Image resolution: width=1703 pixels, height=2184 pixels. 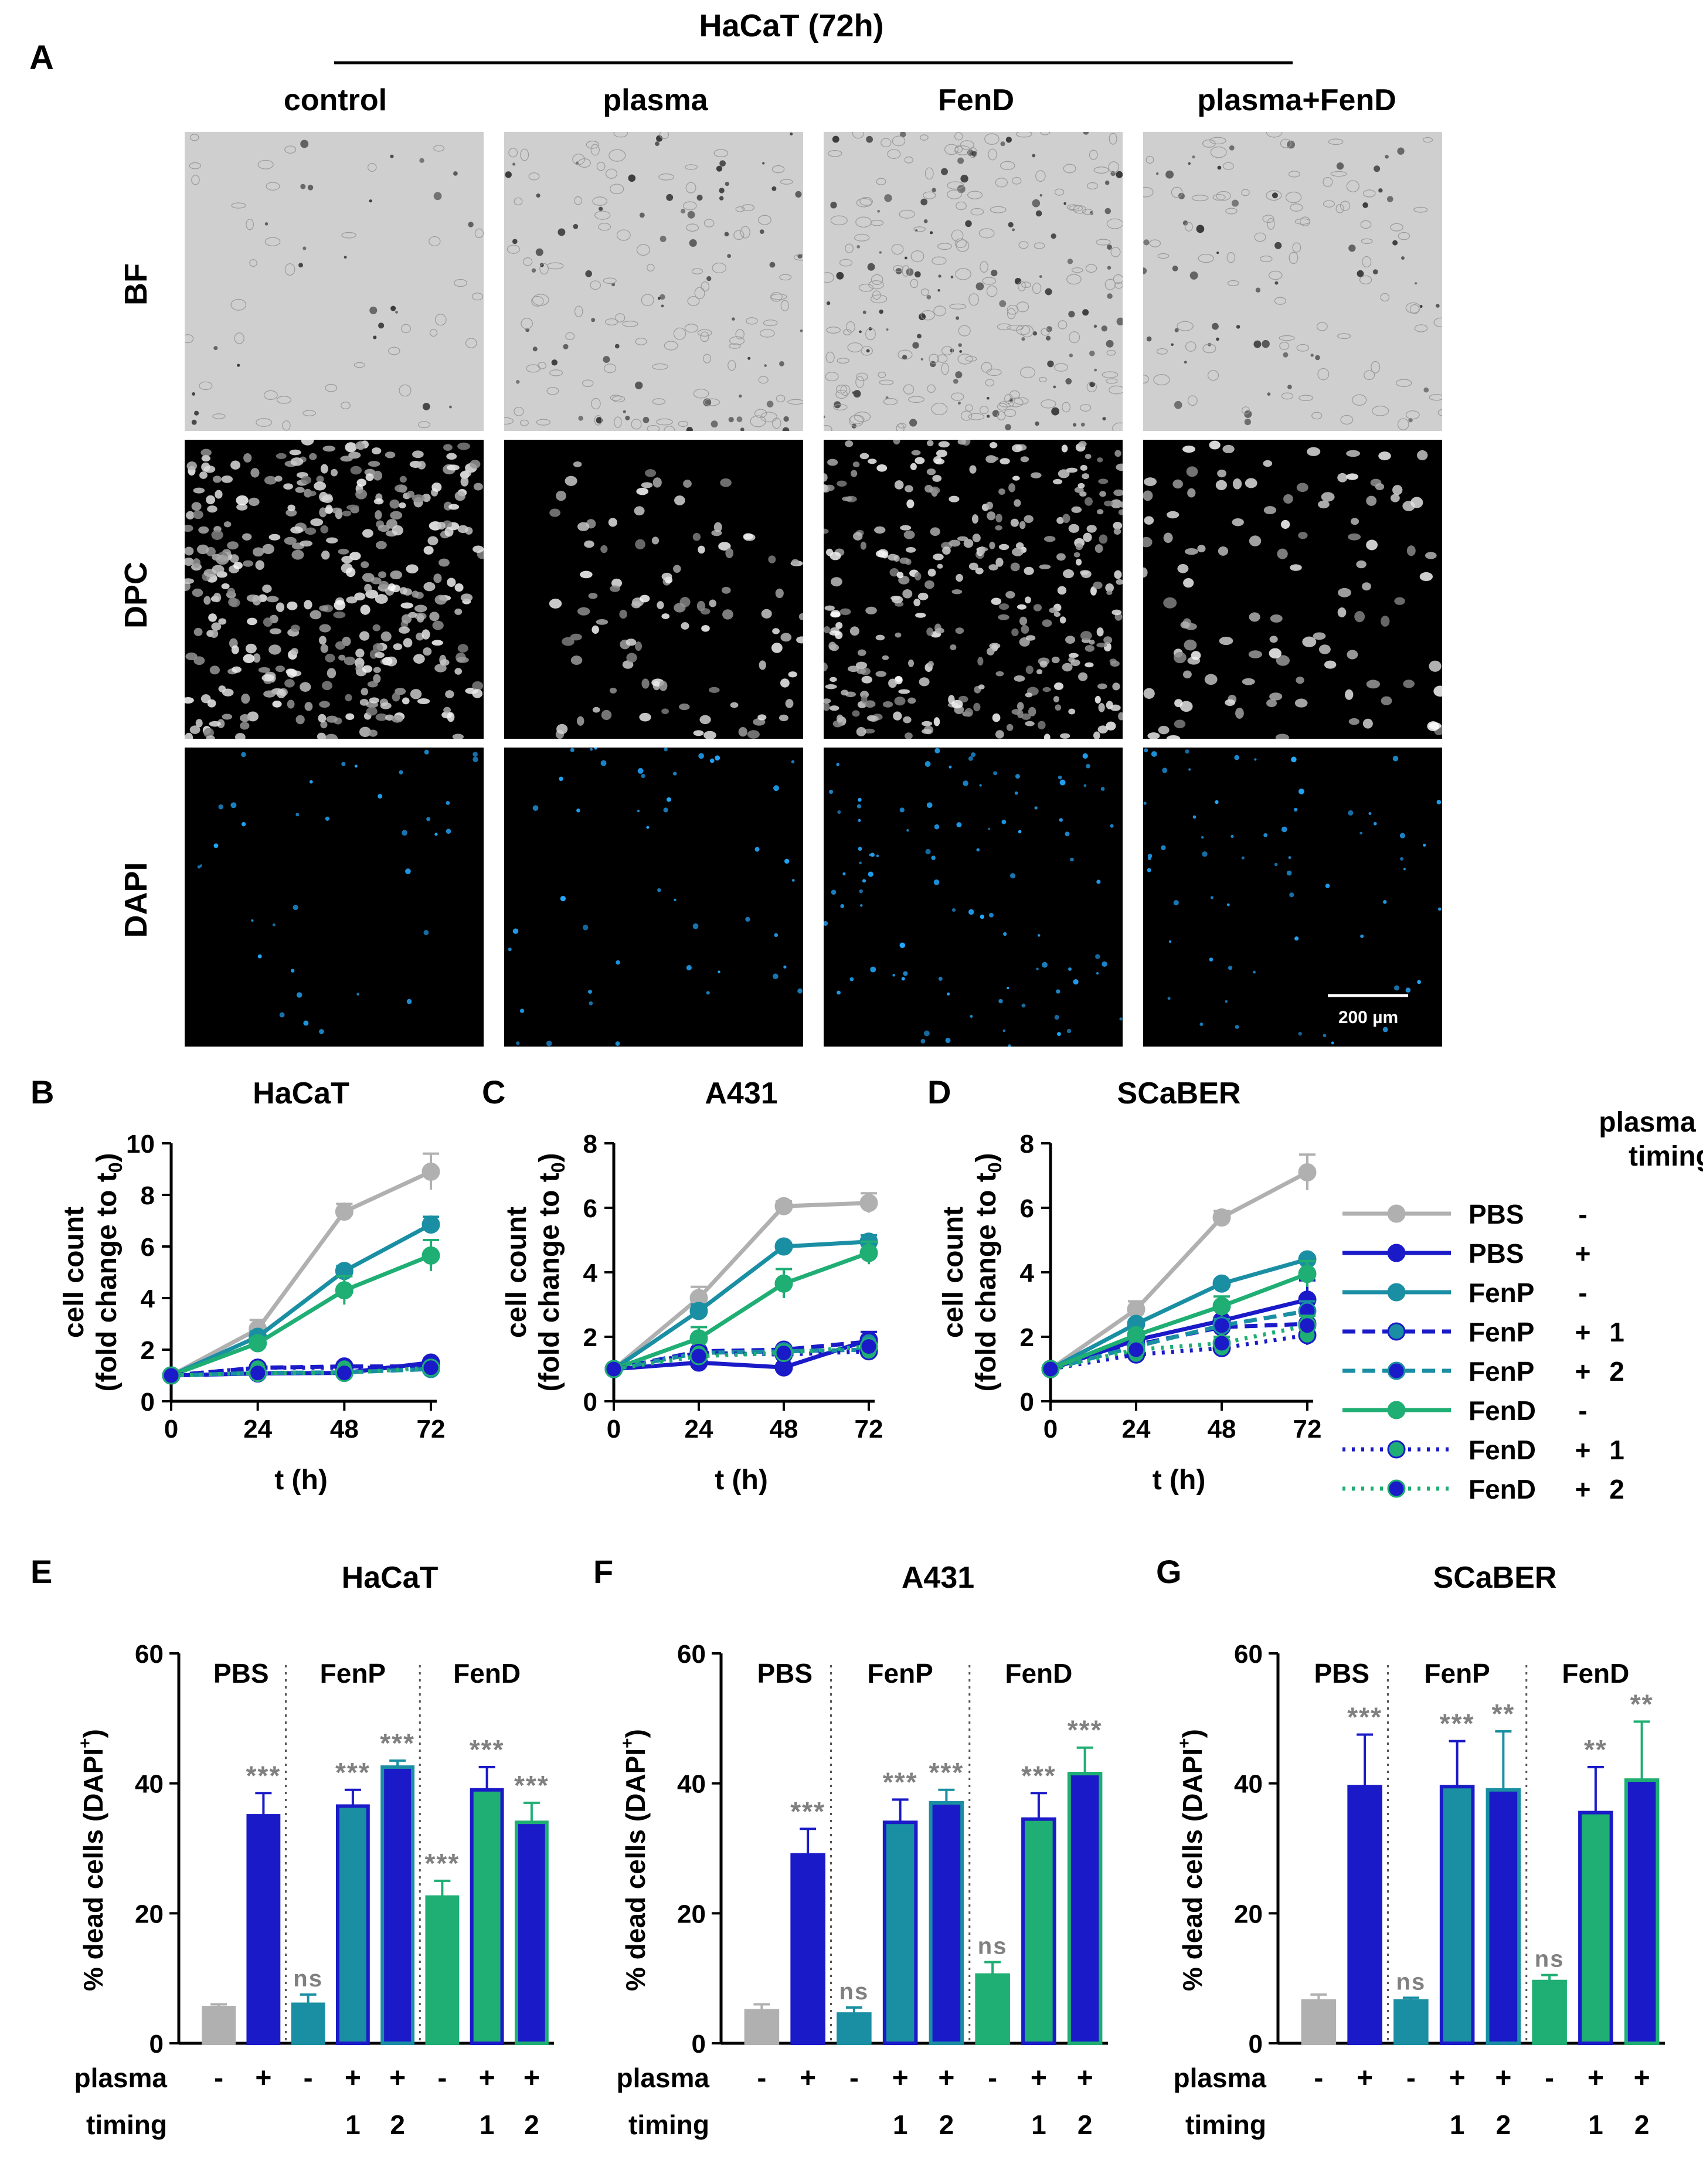 I want to click on panel-letter: D, so click(x=939, y=1092).